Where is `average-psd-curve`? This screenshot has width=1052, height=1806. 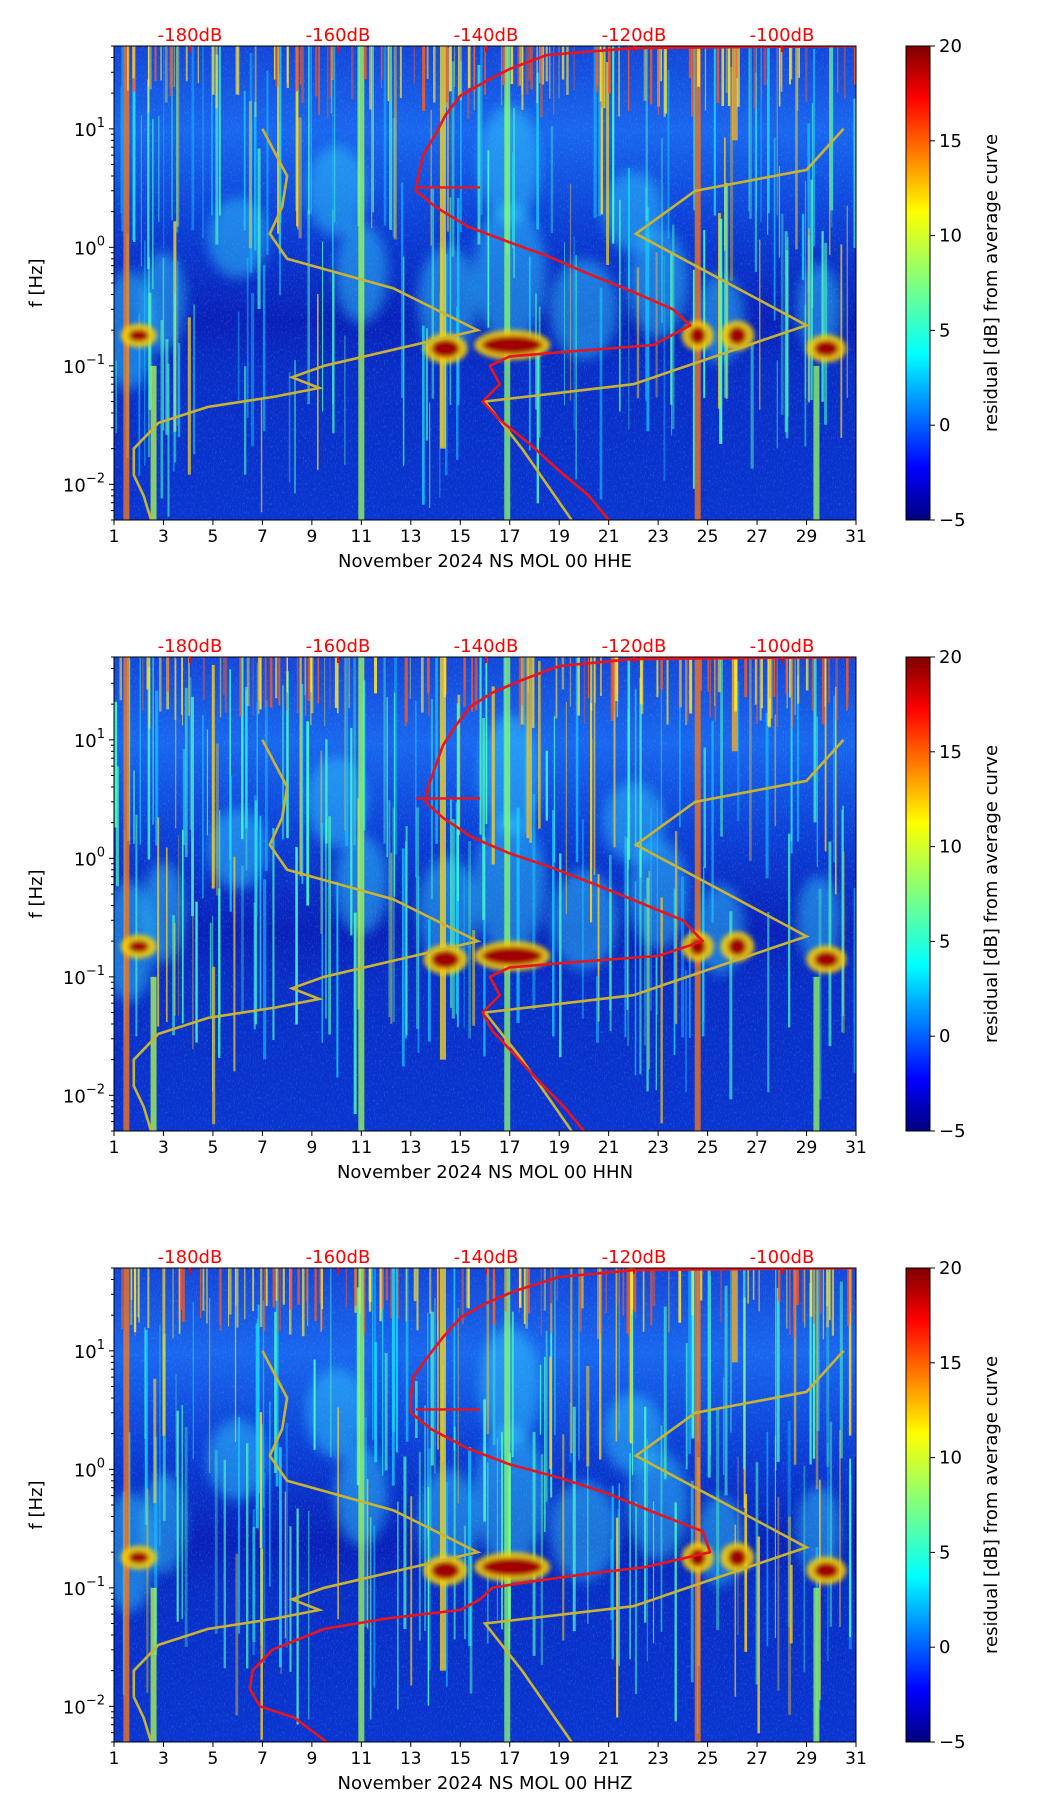
average-psd-curve is located at coordinates (640, 894).